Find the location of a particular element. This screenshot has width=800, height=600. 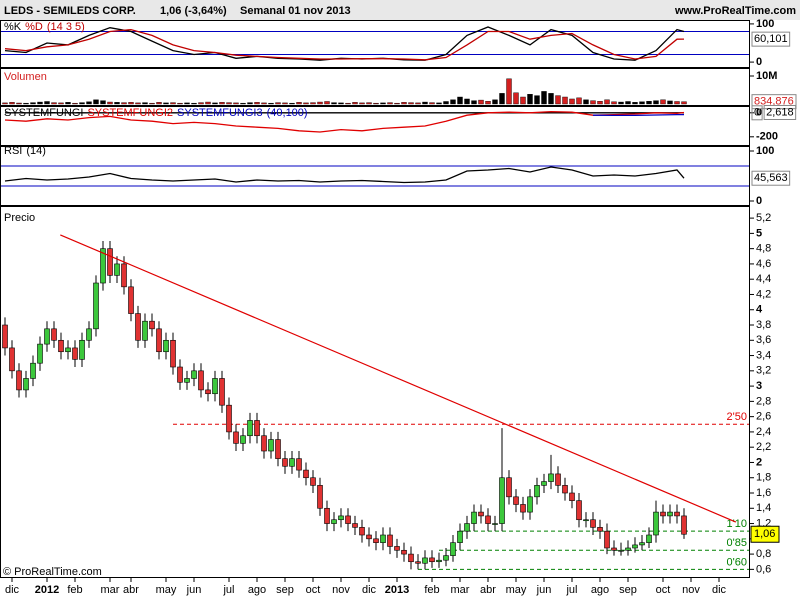

series-line is located at coordinates (344, 121).